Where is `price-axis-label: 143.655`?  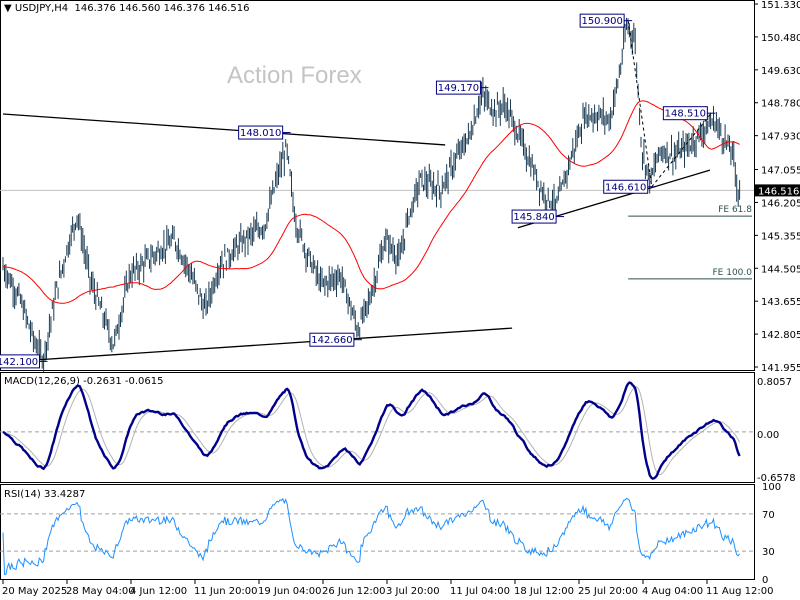
price-axis-label: 143.655 is located at coordinates (780, 302).